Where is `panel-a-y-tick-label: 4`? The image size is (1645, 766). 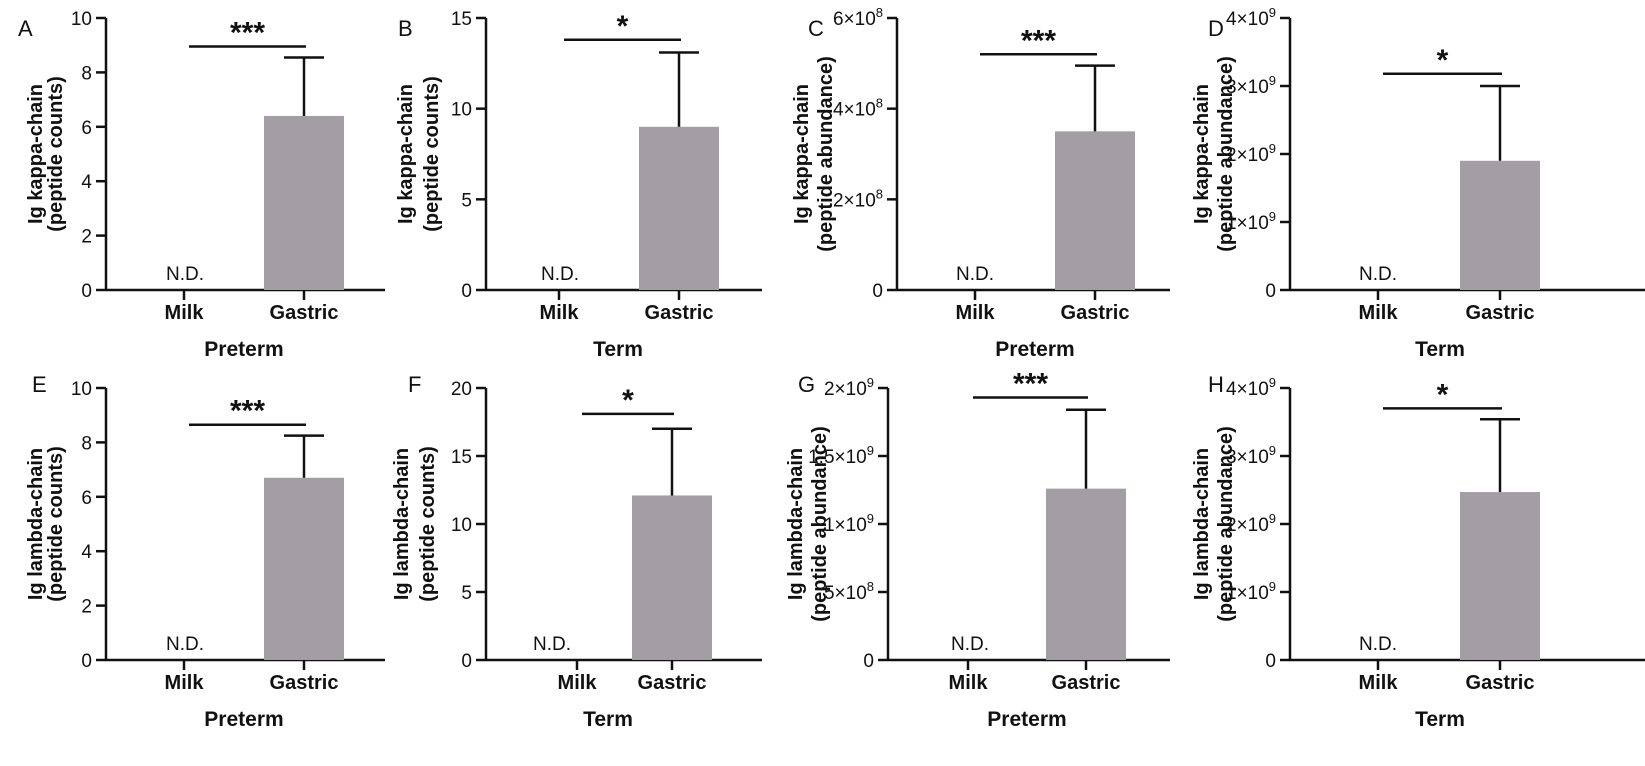 panel-a-y-tick-label: 4 is located at coordinates (86, 182).